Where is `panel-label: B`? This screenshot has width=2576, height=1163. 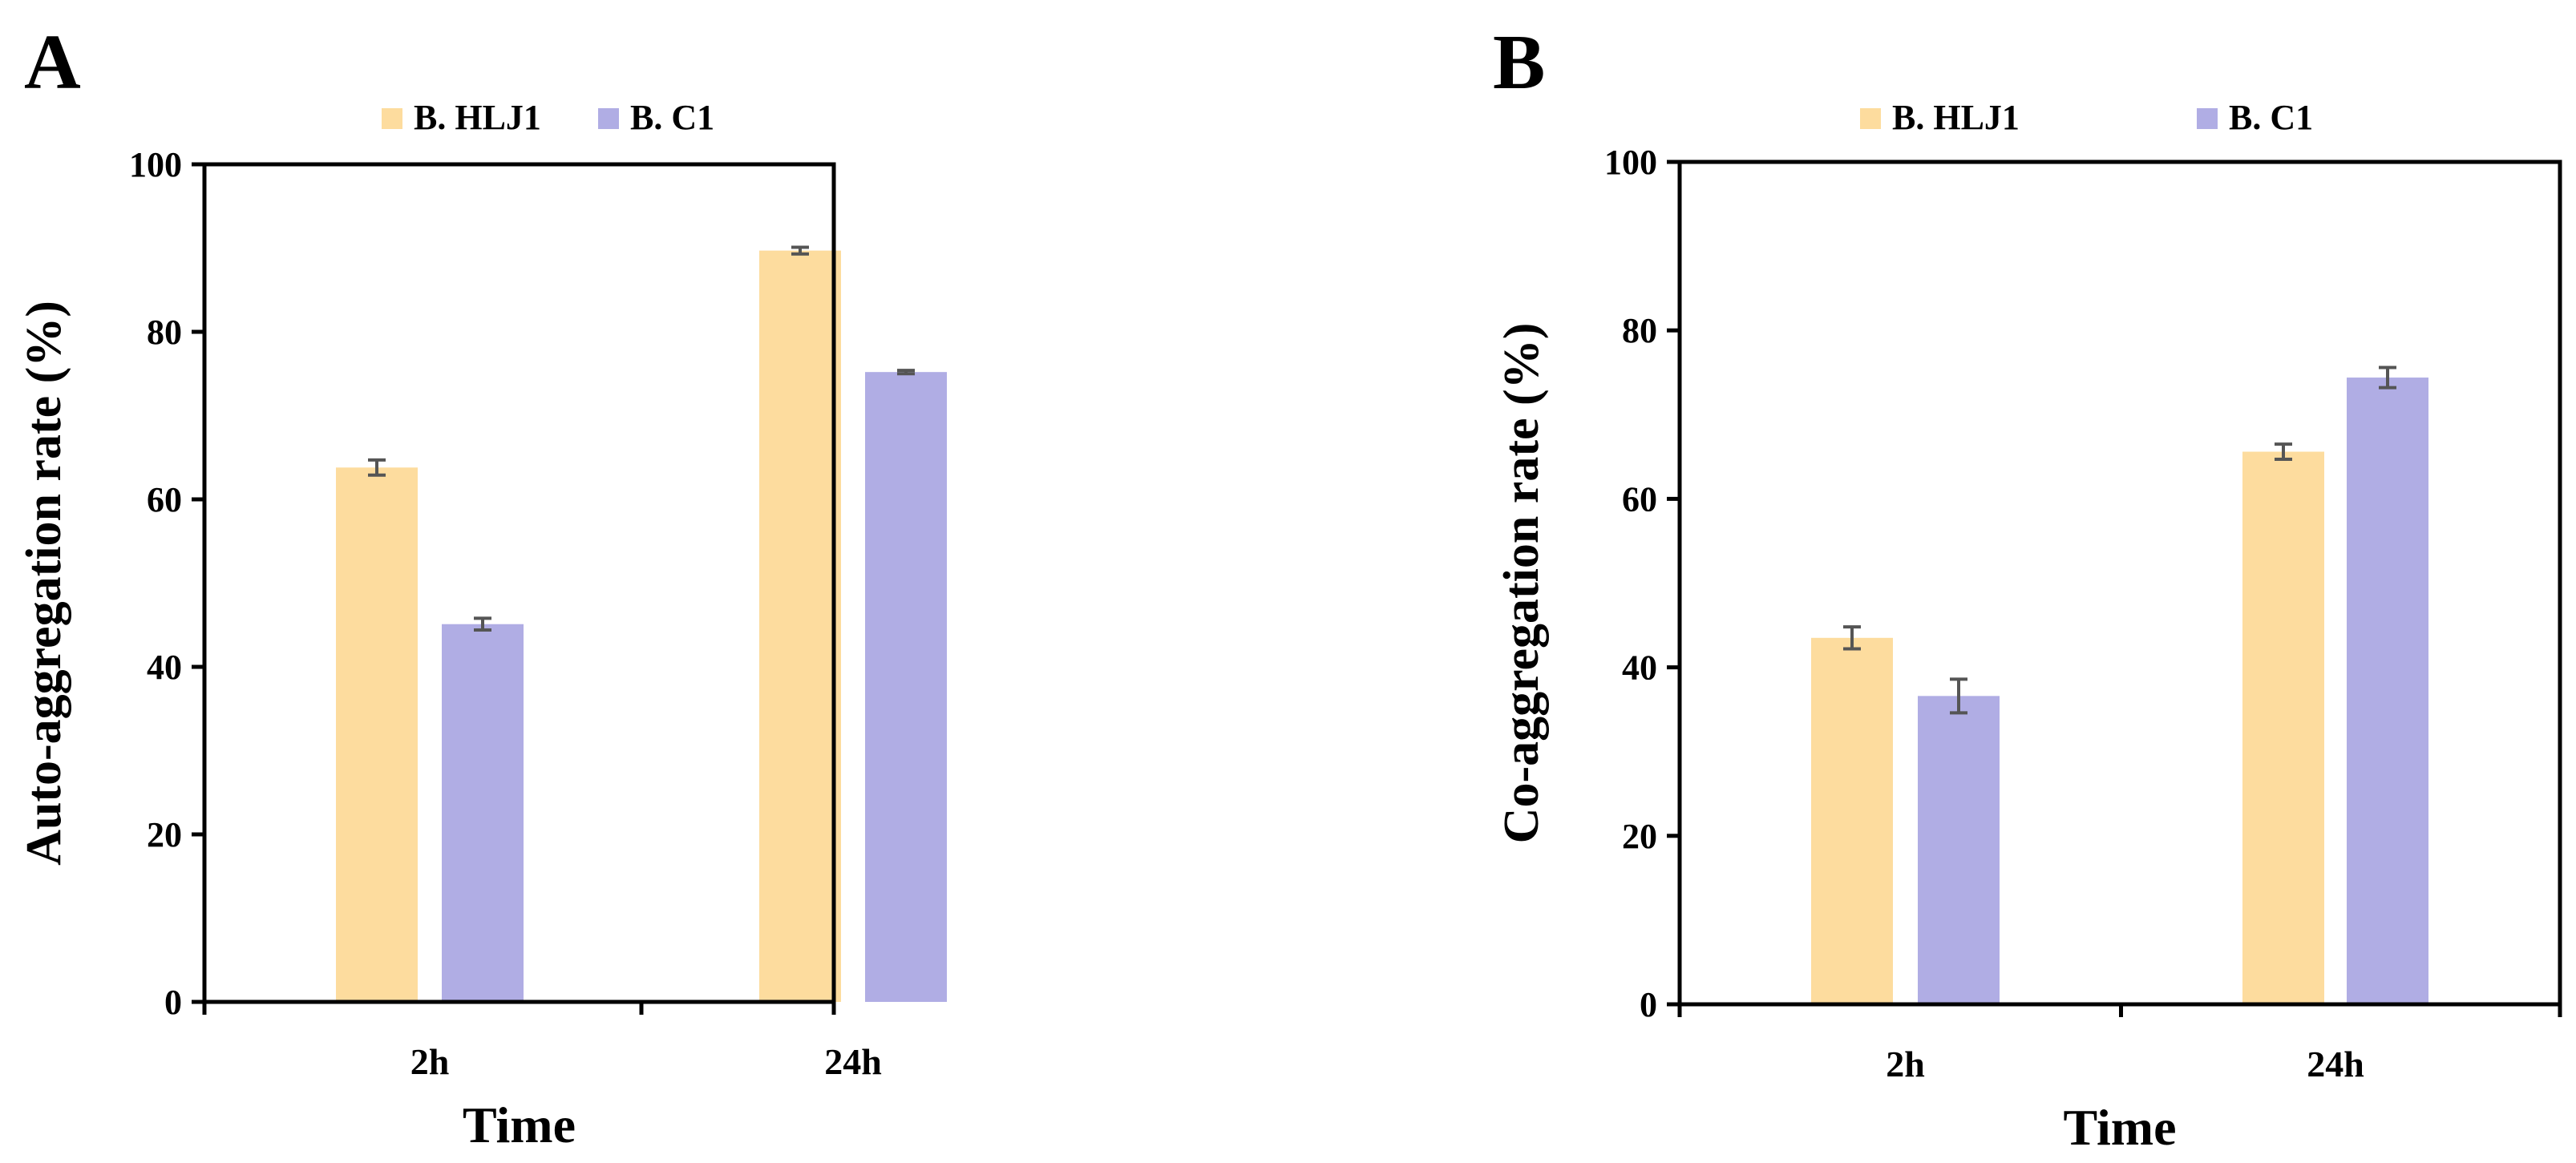
panel-label: B is located at coordinates (1519, 62).